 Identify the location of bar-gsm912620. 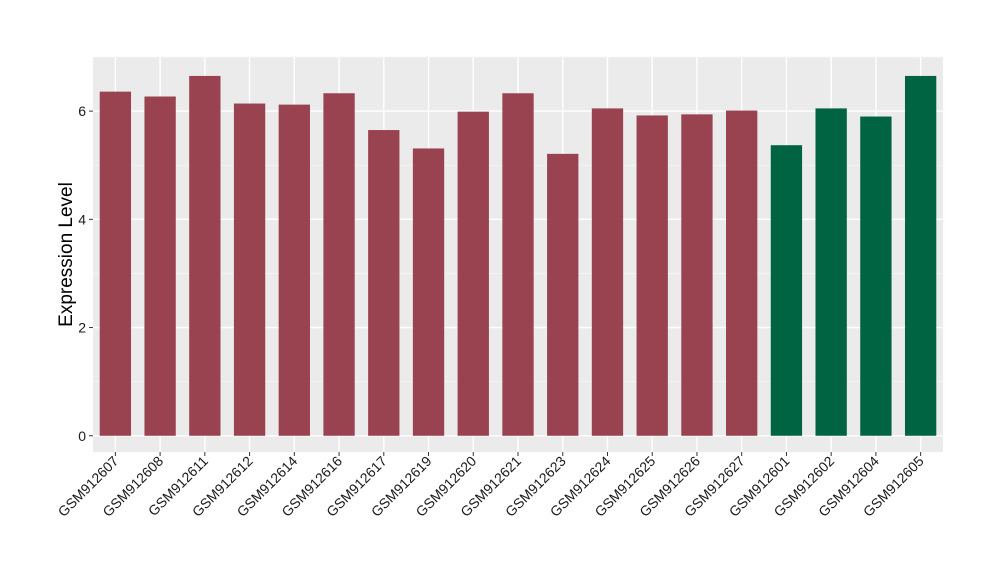
(473, 273).